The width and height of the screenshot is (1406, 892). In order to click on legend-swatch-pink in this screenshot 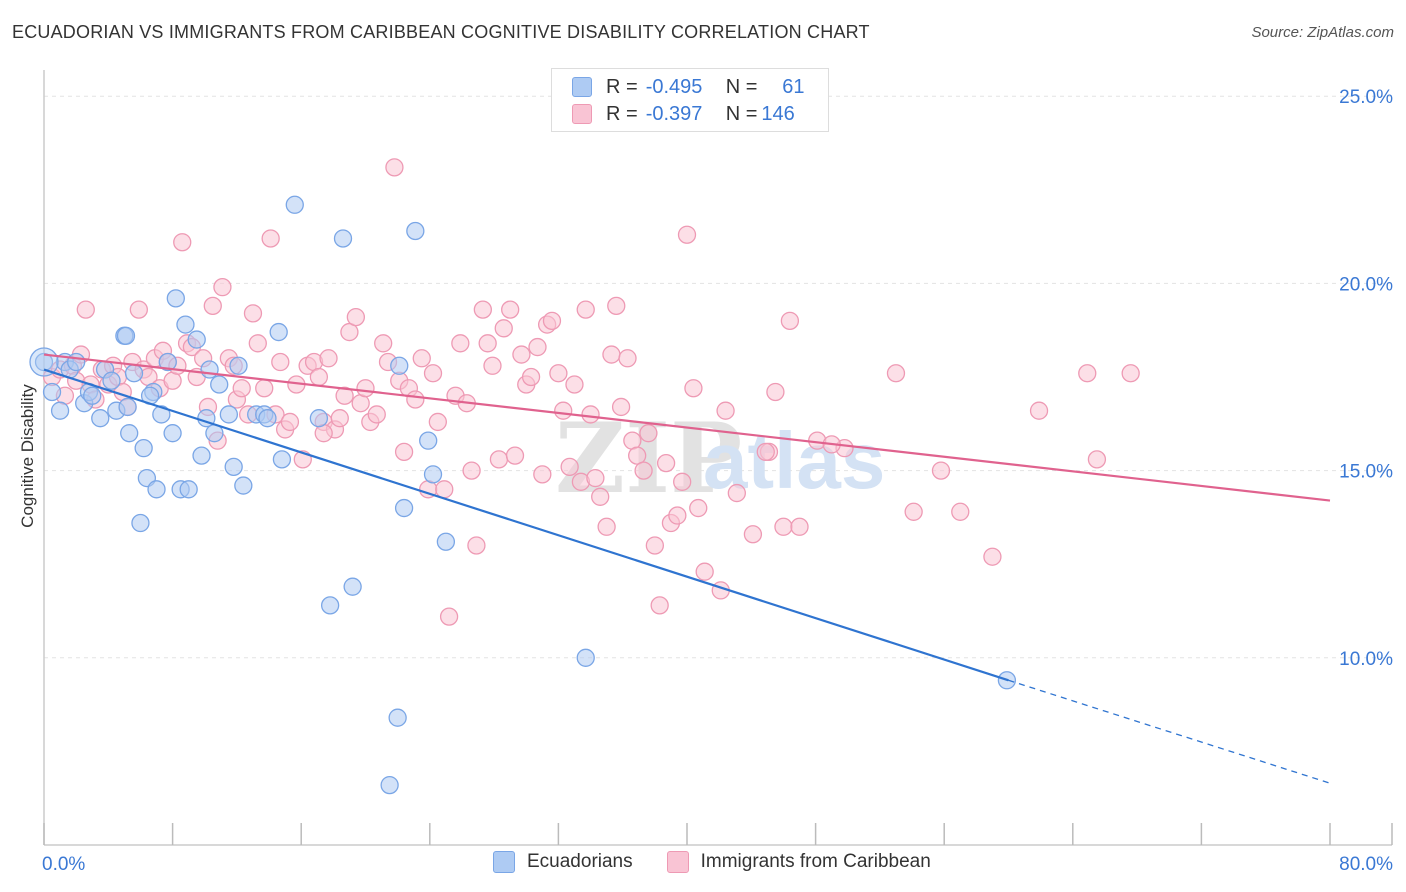, I will do `click(582, 114)`.